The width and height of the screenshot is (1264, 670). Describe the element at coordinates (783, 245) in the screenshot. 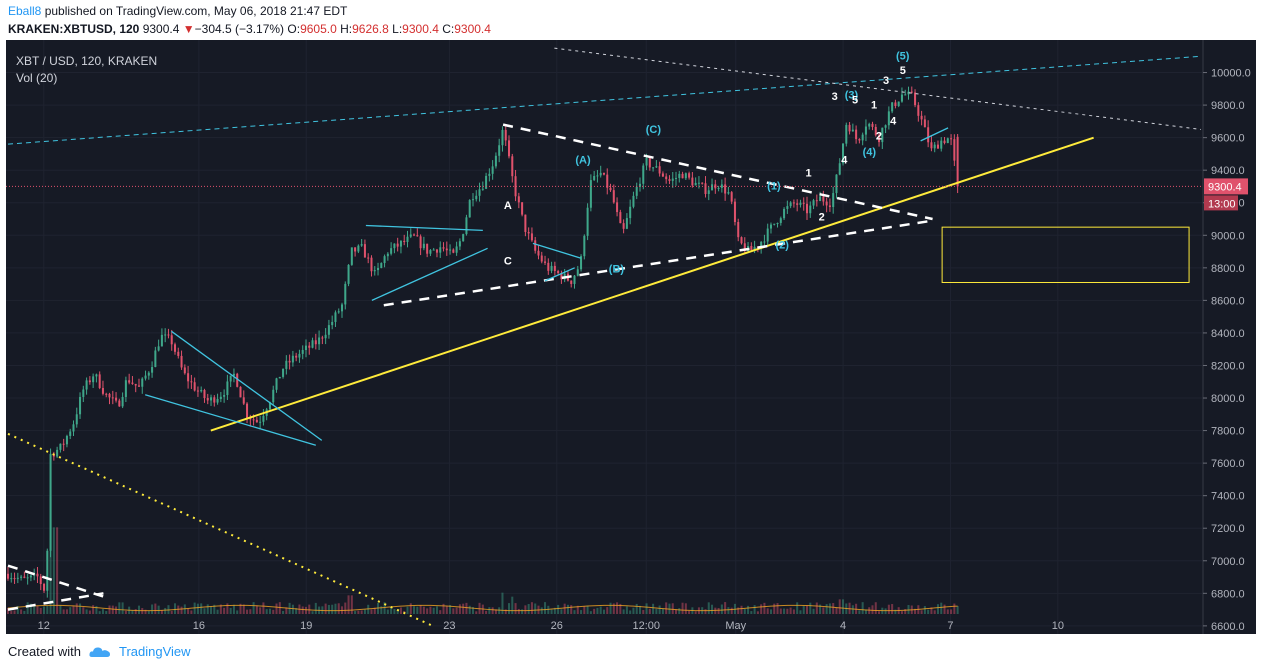

I see `wave-label: (2)` at that location.